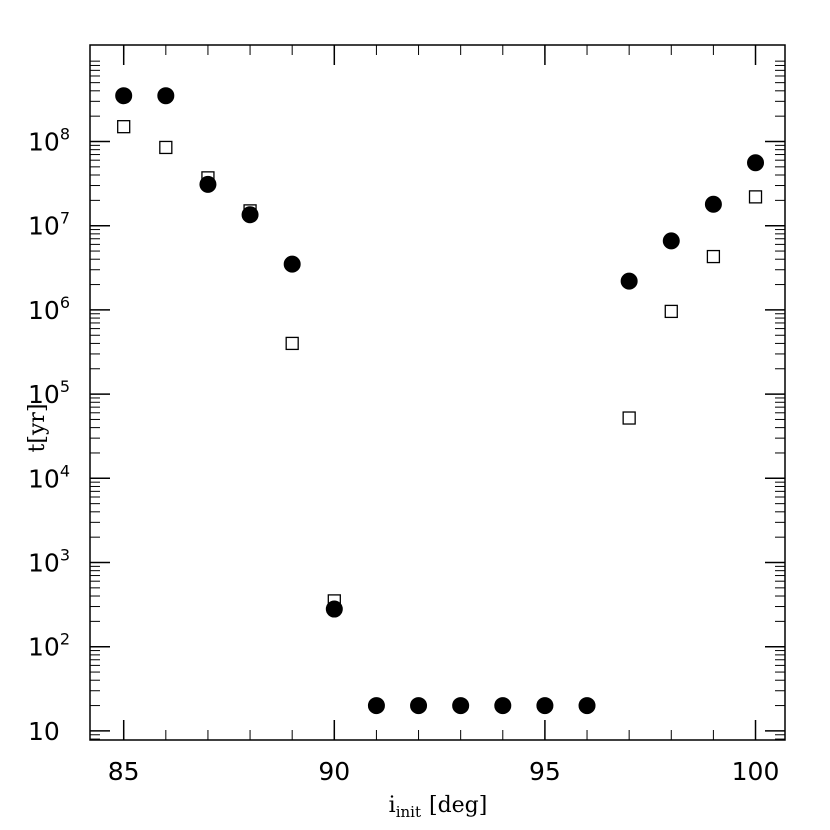  Describe the element at coordinates (49, 562) in the screenshot. I see `y-tick-label: 10³` at that location.